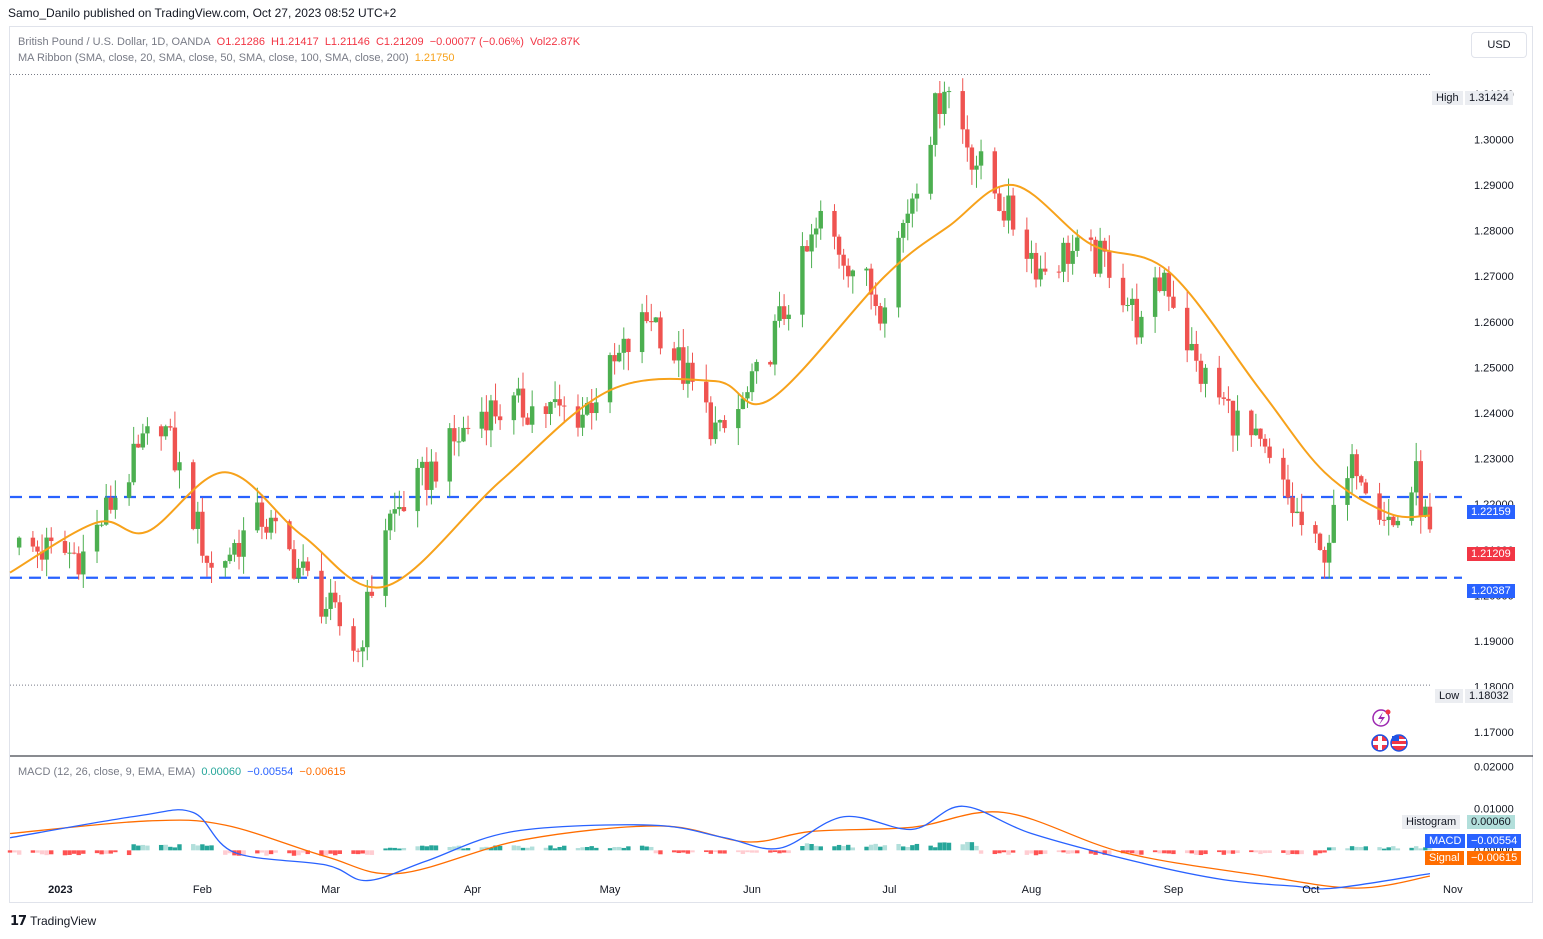 The height and width of the screenshot is (939, 1543). Describe the element at coordinates (1499, 45) in the screenshot. I see `currency-button: USD` at that location.